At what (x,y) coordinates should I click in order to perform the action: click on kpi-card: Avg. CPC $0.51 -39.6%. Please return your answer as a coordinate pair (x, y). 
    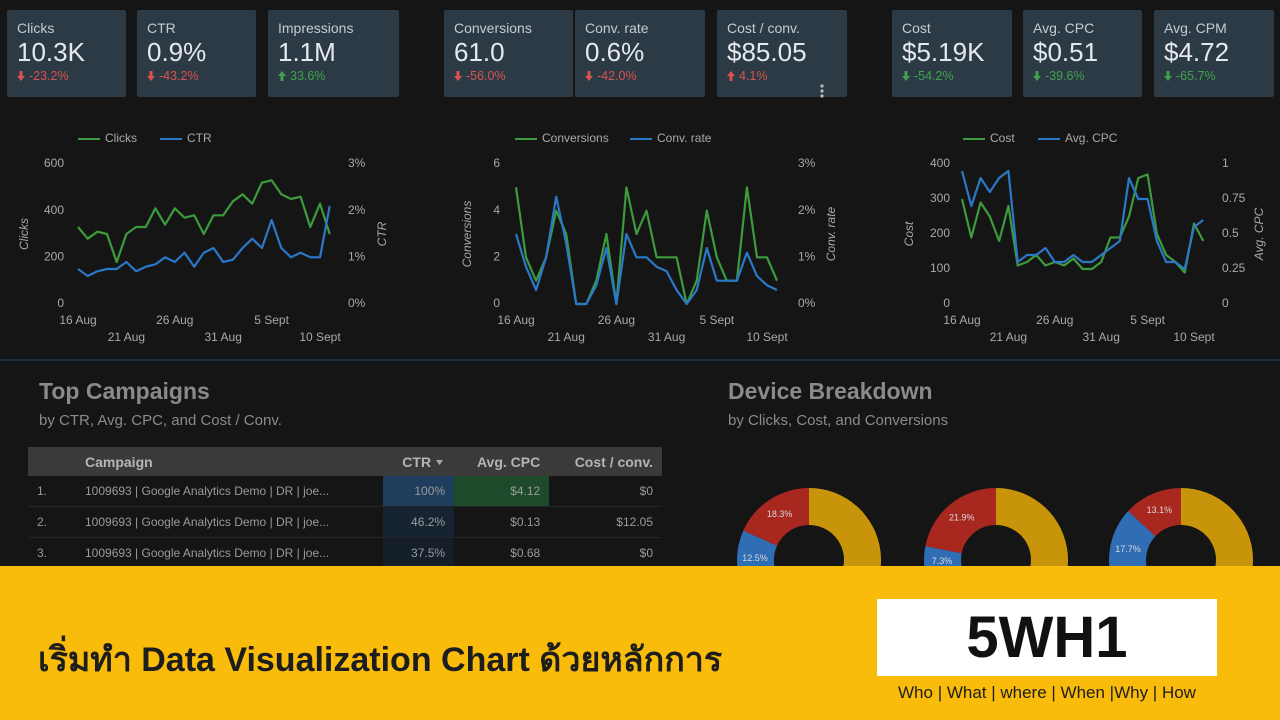
    Looking at the image, I should click on (1082, 53).